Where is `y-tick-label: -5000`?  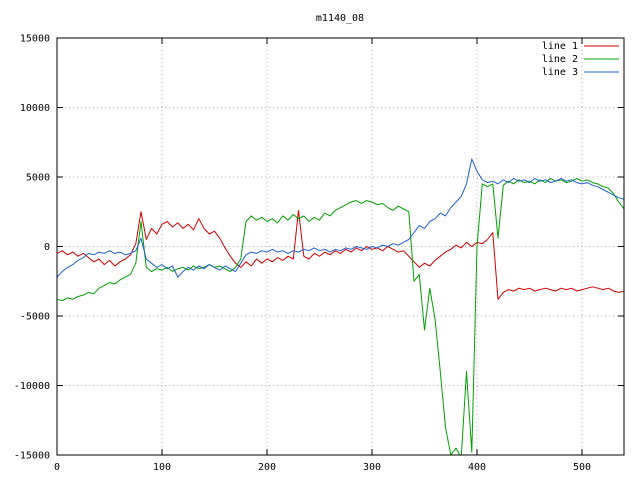
y-tick-label: -5000 is located at coordinates (35, 317).